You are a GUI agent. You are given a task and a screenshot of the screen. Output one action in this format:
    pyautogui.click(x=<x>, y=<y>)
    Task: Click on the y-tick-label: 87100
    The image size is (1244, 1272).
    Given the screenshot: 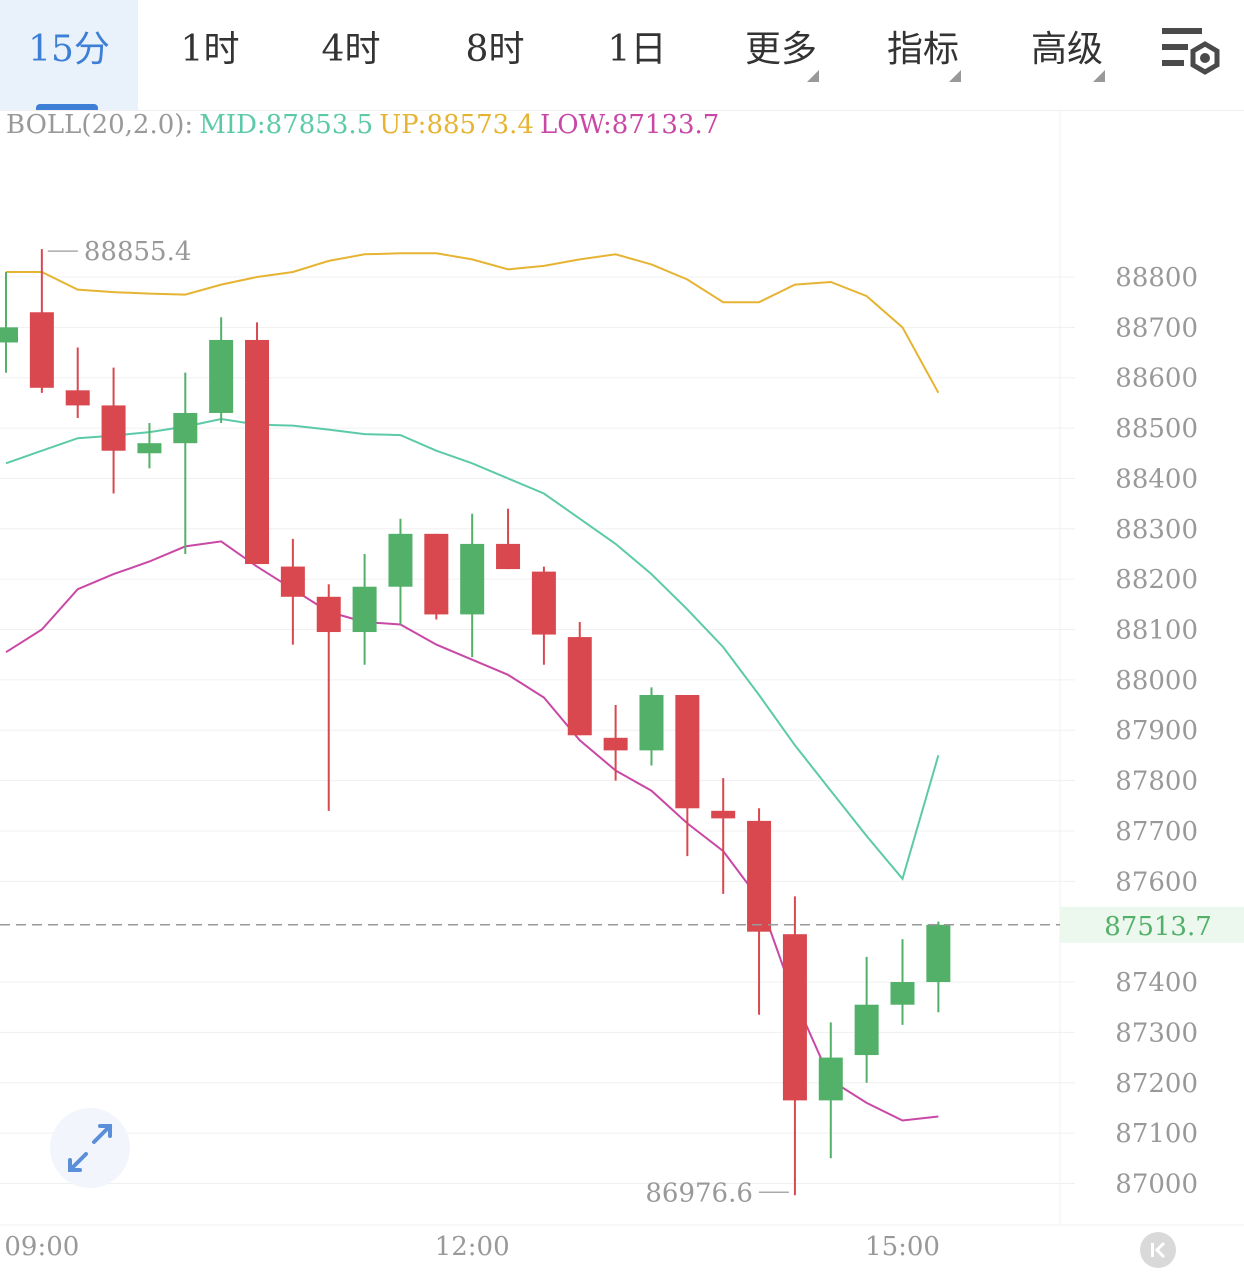 What is the action you would take?
    pyautogui.click(x=1156, y=1134)
    